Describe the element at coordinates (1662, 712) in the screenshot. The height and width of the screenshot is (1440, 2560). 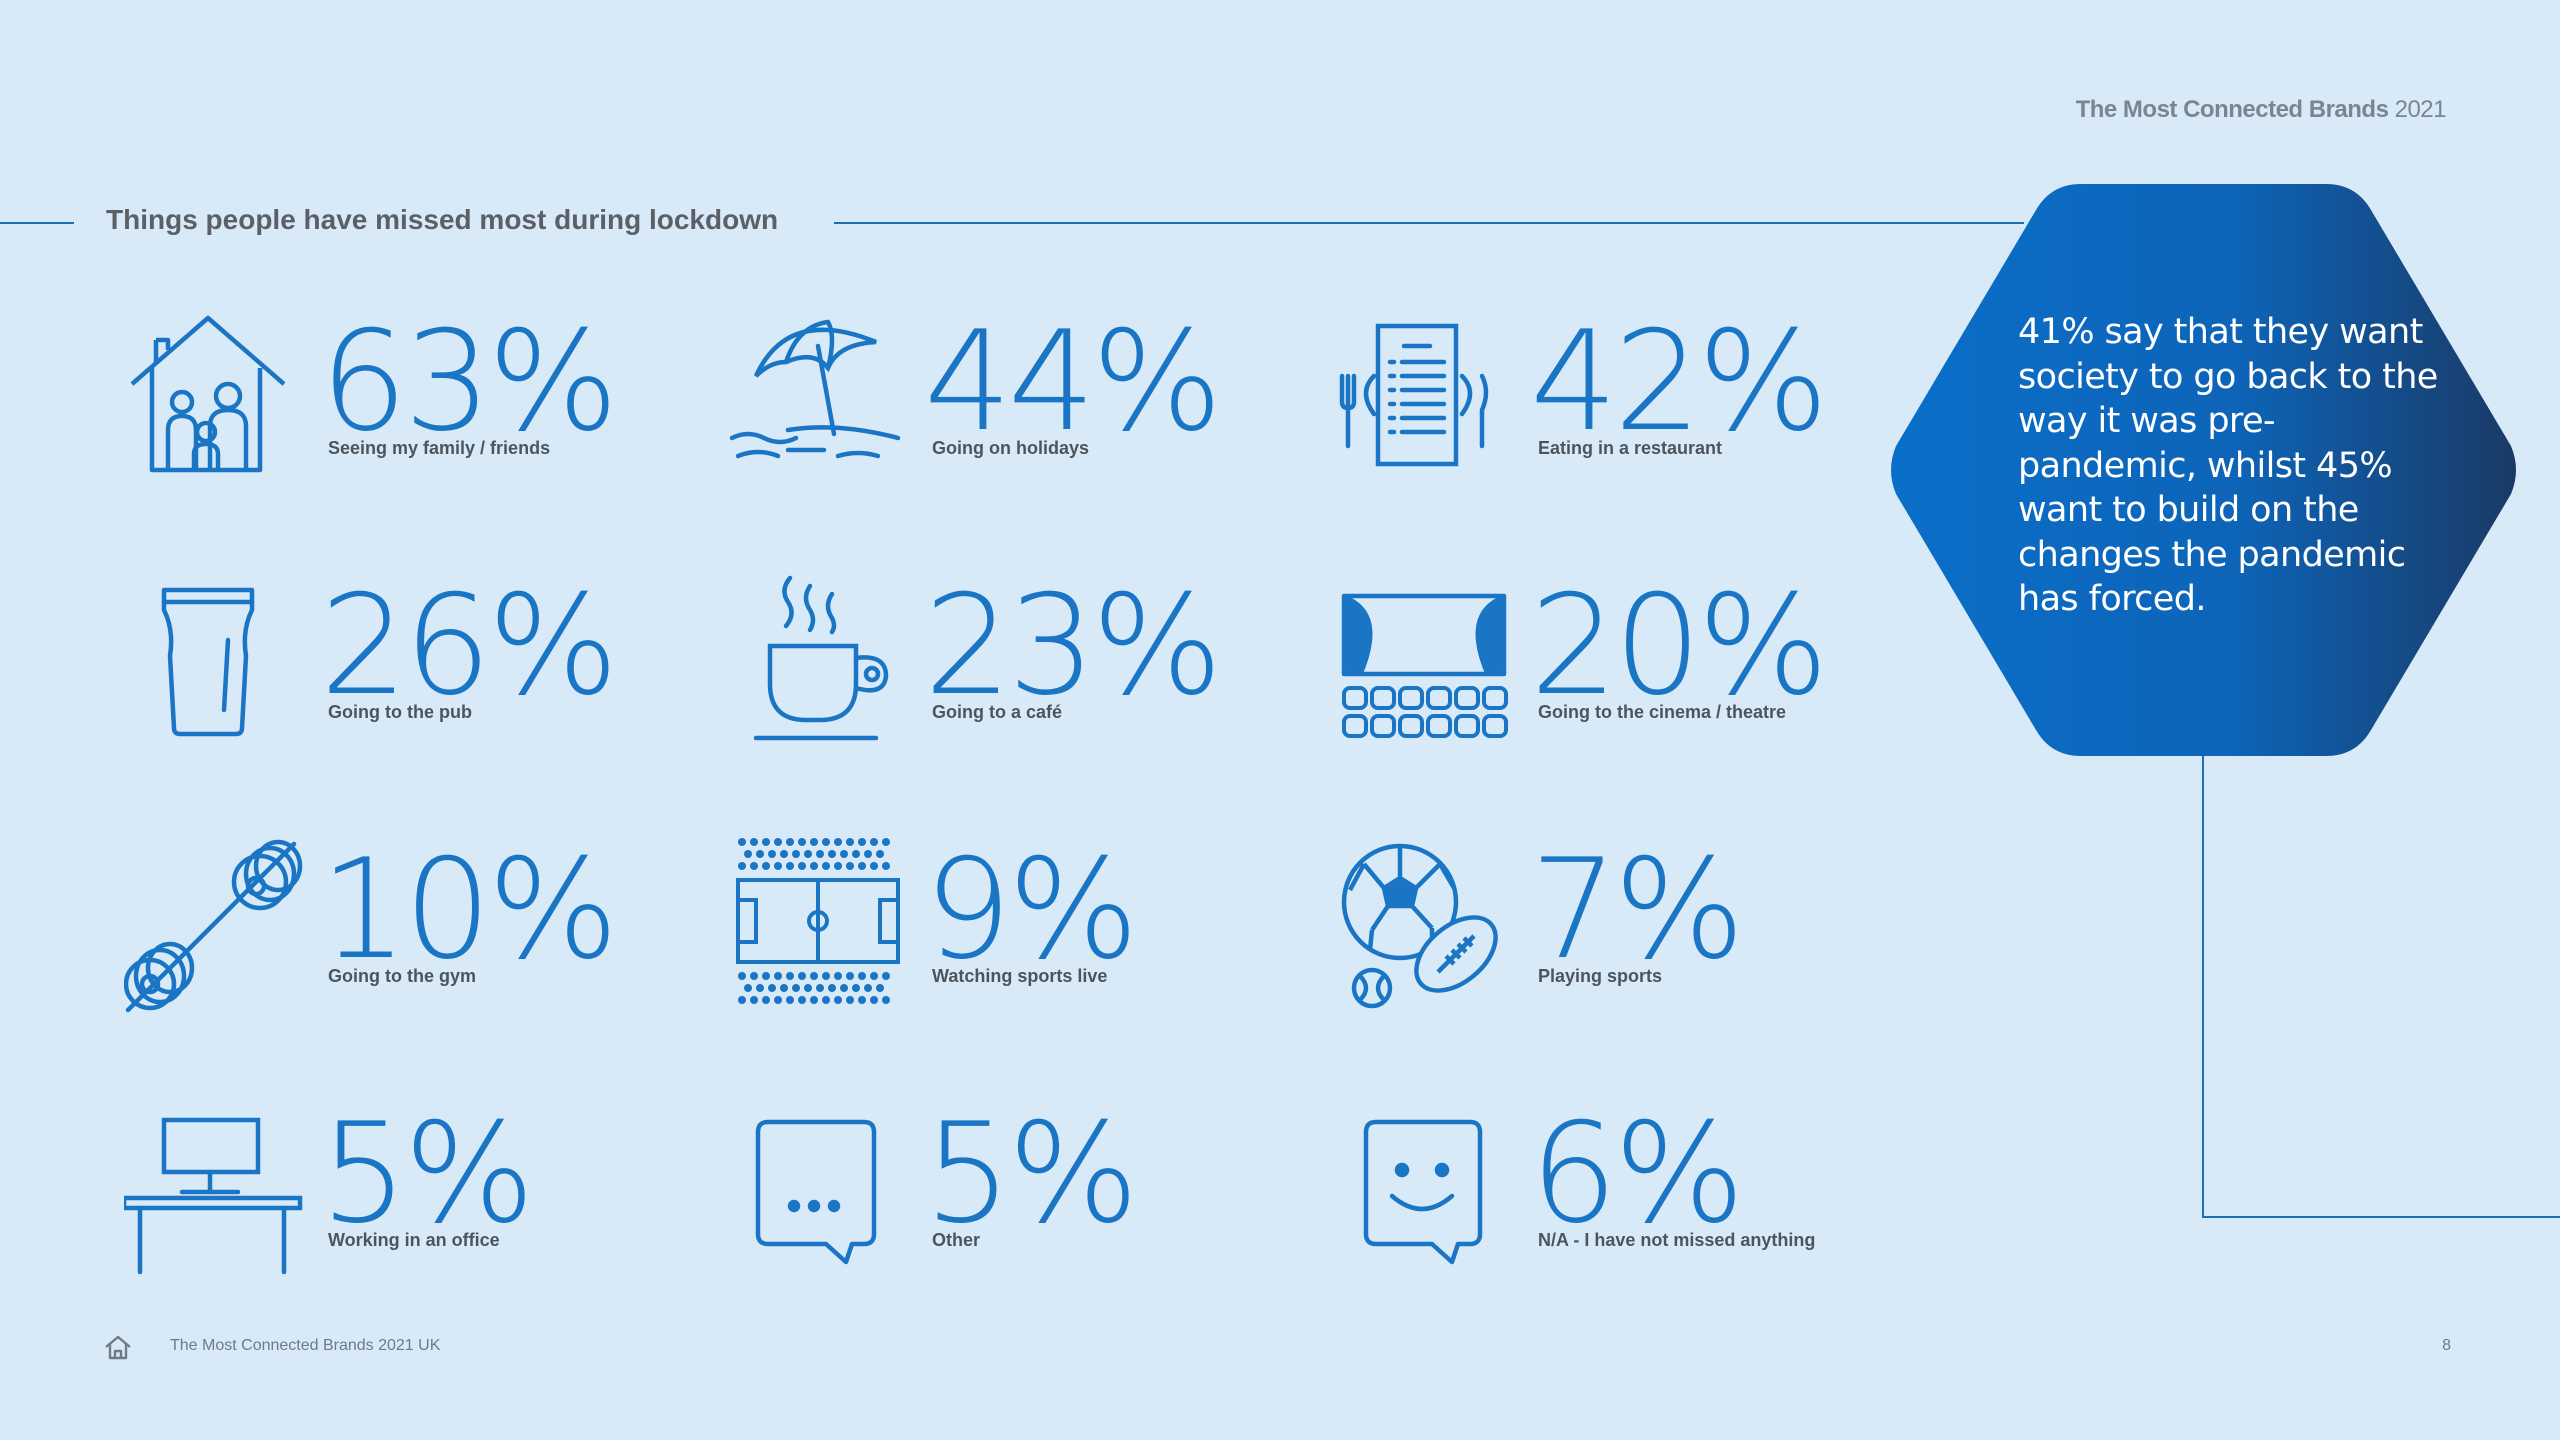
I see `stat-label: Going to the cinema / theatre` at that location.